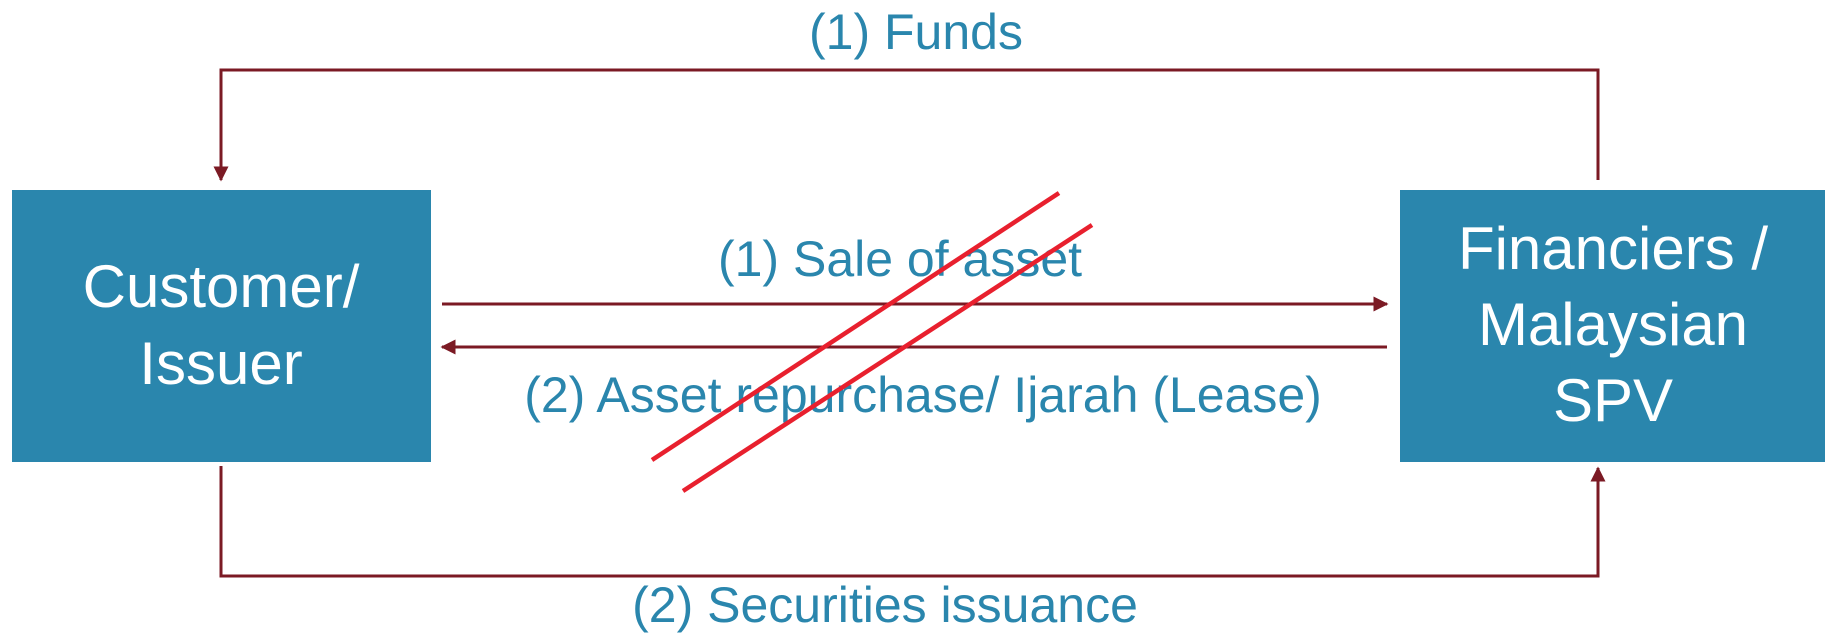  Describe the element at coordinates (885, 605) in the screenshot. I see `edge-label: (2) Securities issuance` at that location.